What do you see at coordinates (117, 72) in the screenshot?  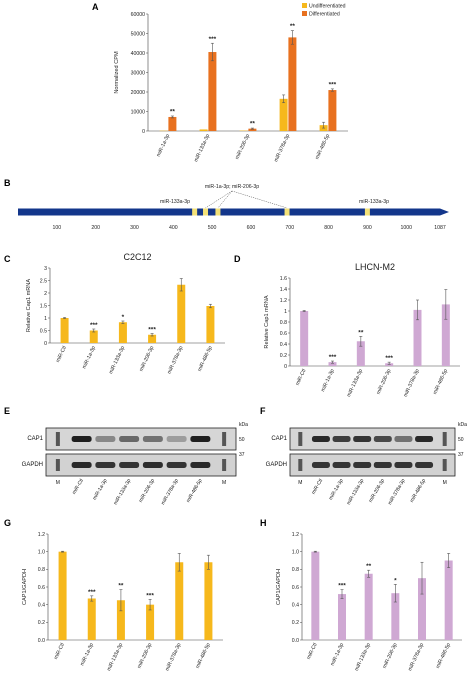 I see `y-axis-title-a: Normalized CPM` at bounding box center [117, 72].